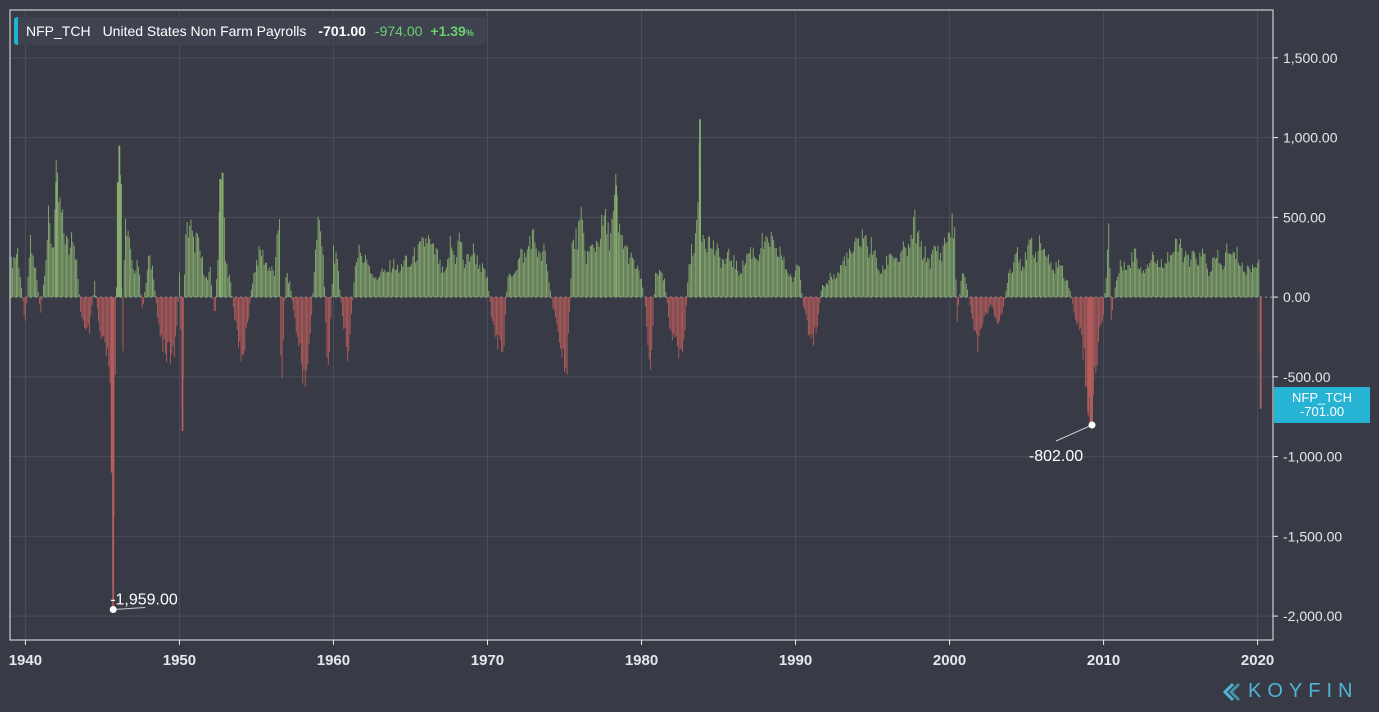  Describe the element at coordinates (333, 660) in the screenshot. I see `x-tick-label: 1960` at that location.